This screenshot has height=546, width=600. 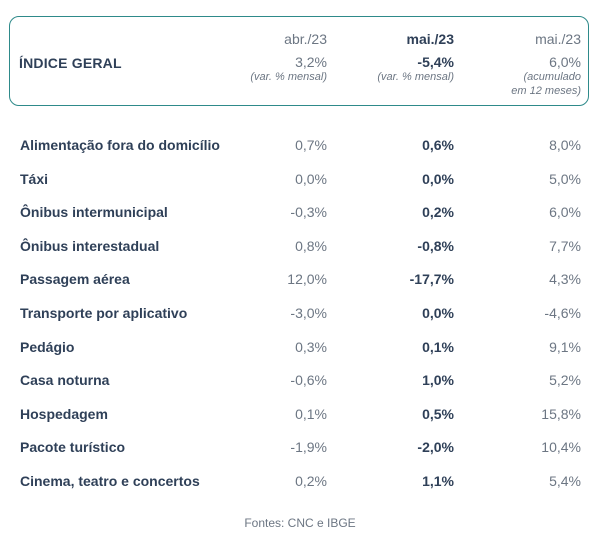 What do you see at coordinates (300, 523) in the screenshot?
I see `source-footer: Fontes: CNC e IBGE` at bounding box center [300, 523].